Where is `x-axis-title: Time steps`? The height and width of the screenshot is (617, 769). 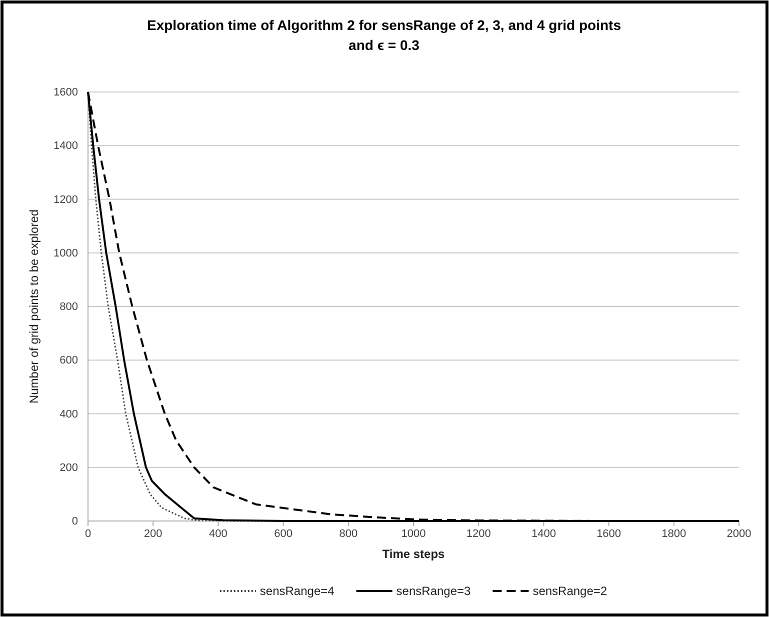
x-axis-title: Time steps is located at coordinates (414, 554).